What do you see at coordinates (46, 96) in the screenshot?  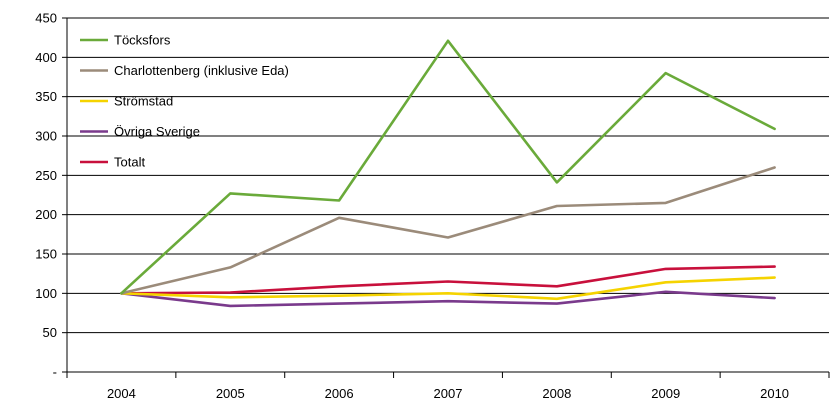 I see `y-tick-label: 350` at bounding box center [46, 96].